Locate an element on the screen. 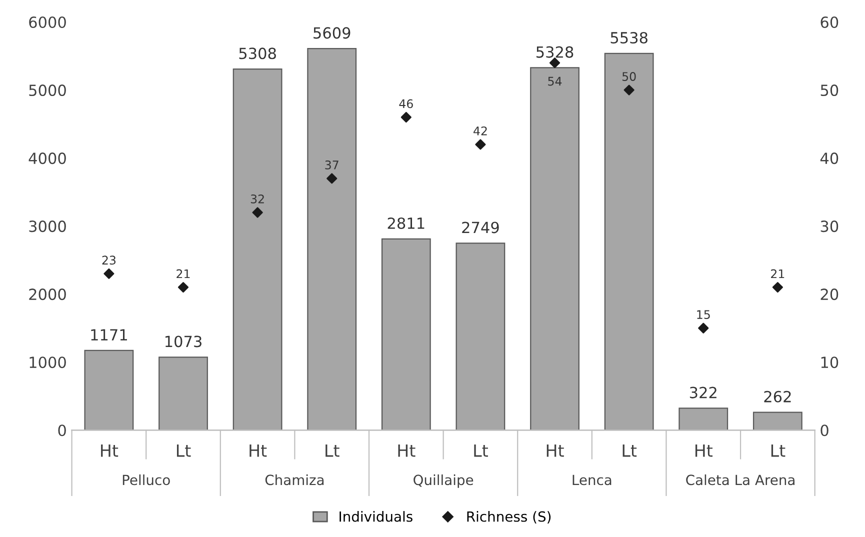  y2-tick-label: 60 is located at coordinates (829, 22).